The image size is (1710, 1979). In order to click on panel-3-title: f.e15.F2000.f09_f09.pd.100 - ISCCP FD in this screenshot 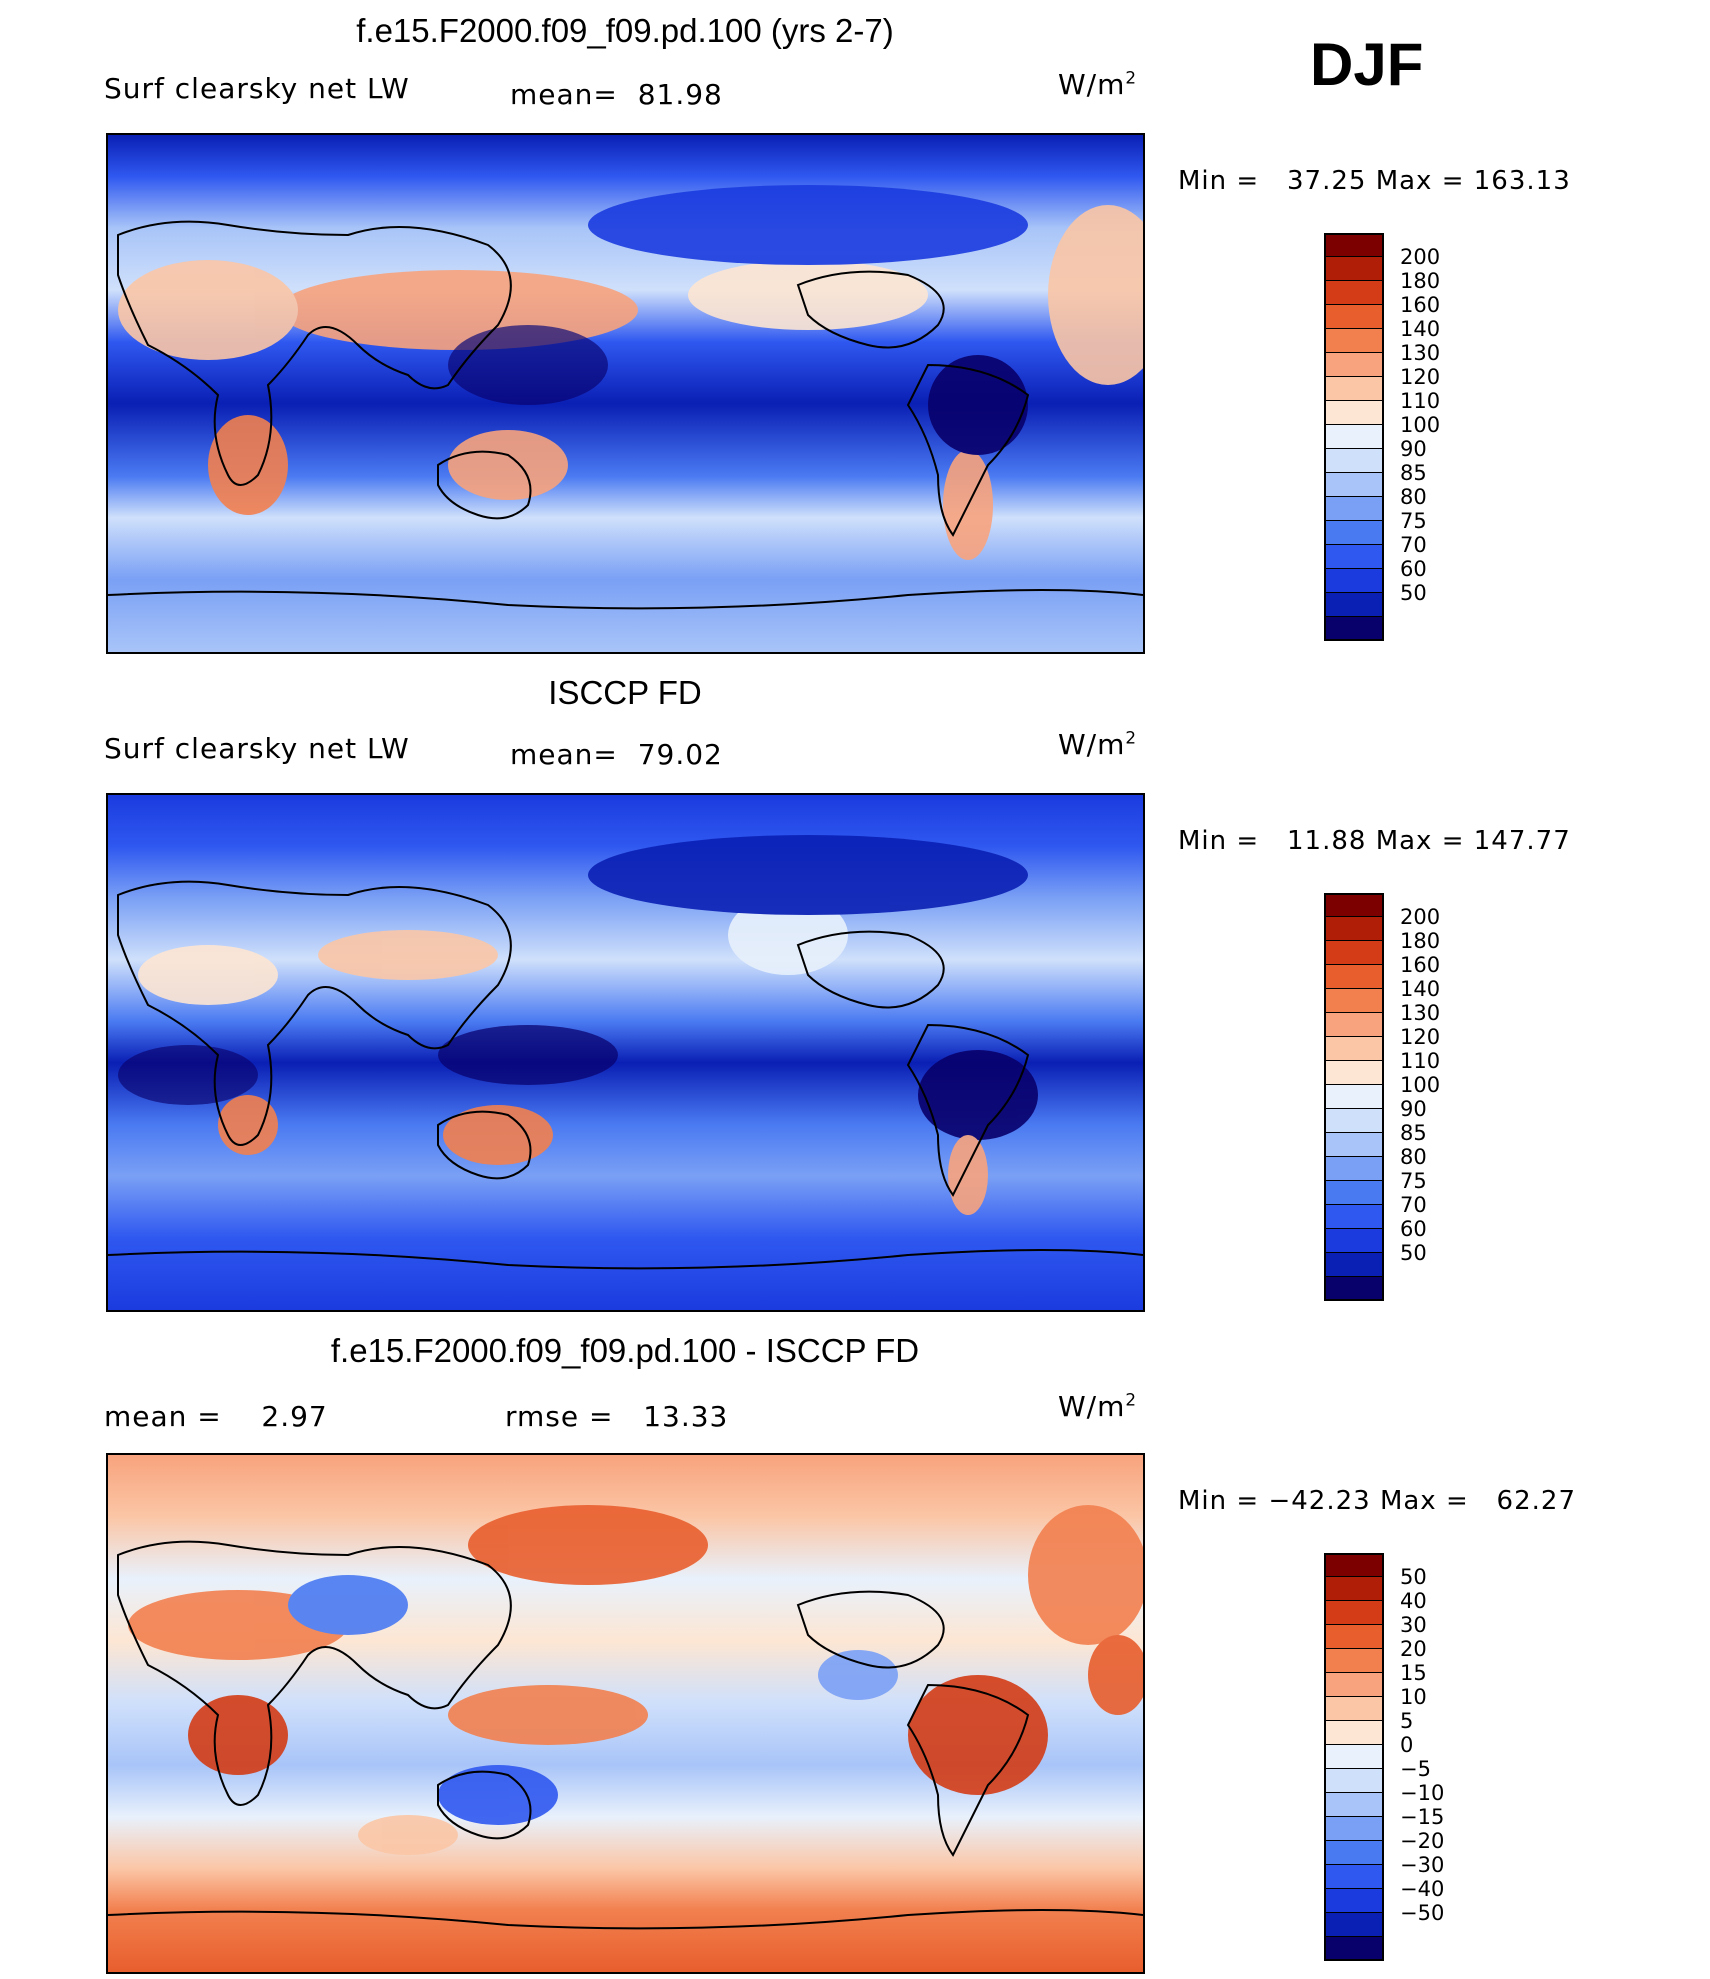, I will do `click(625, 1350)`.